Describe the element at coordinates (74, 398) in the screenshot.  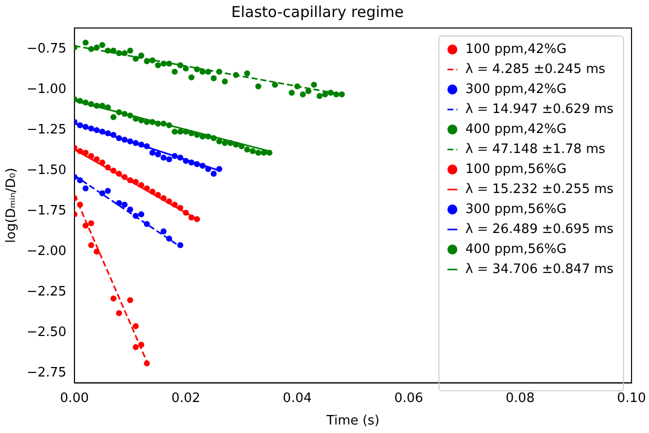
I see `x-tick-label: 0.00` at that location.